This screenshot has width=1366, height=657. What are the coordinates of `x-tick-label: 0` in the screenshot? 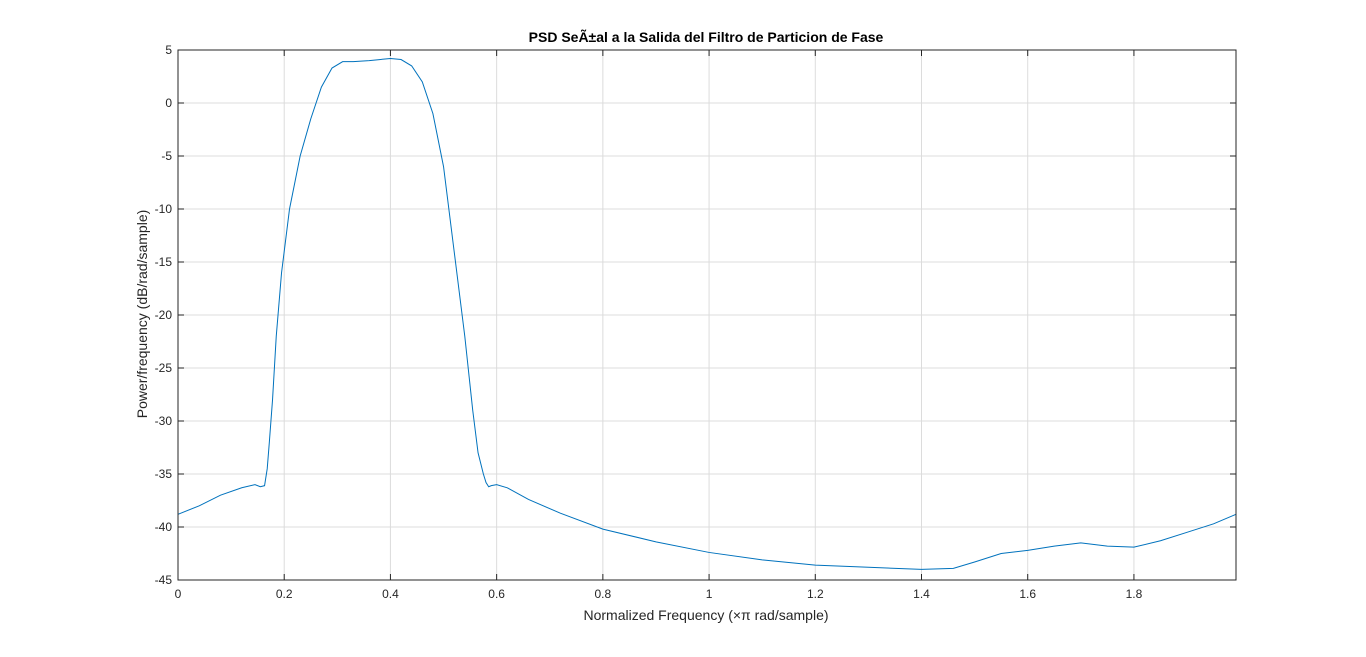 It's located at (178, 594).